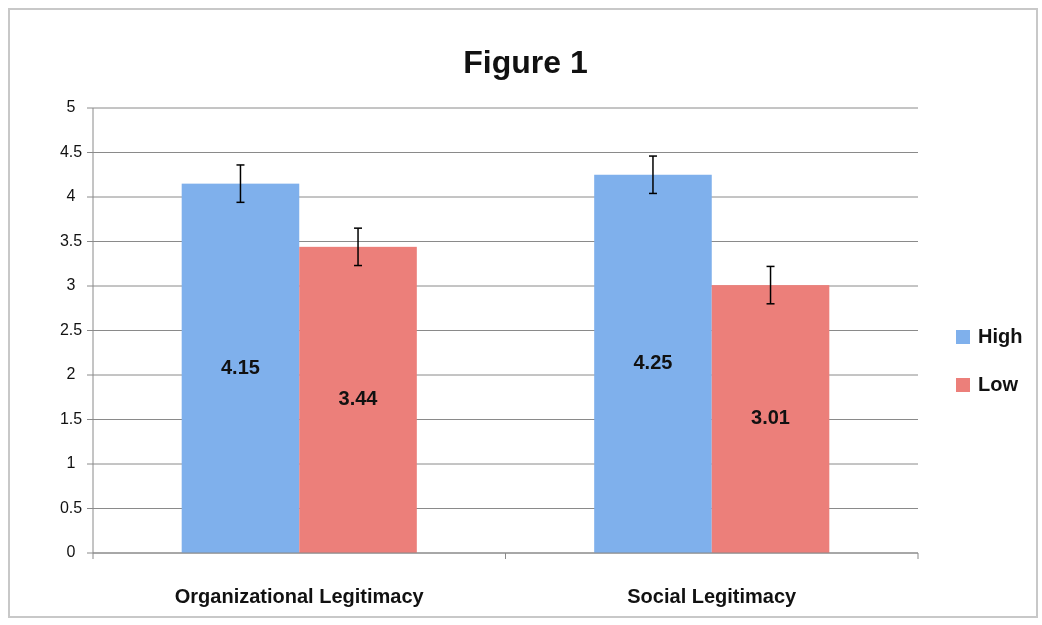 This screenshot has height=625, width=1042. I want to click on data-label: 4.25, so click(653, 362).